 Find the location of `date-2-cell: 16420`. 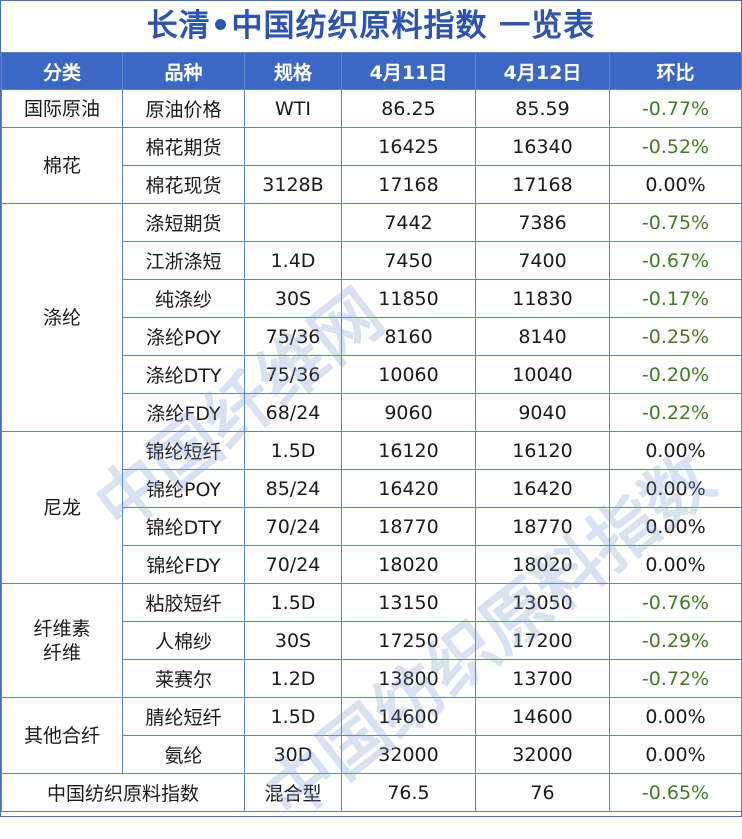

date-2-cell: 16420 is located at coordinates (542, 488).